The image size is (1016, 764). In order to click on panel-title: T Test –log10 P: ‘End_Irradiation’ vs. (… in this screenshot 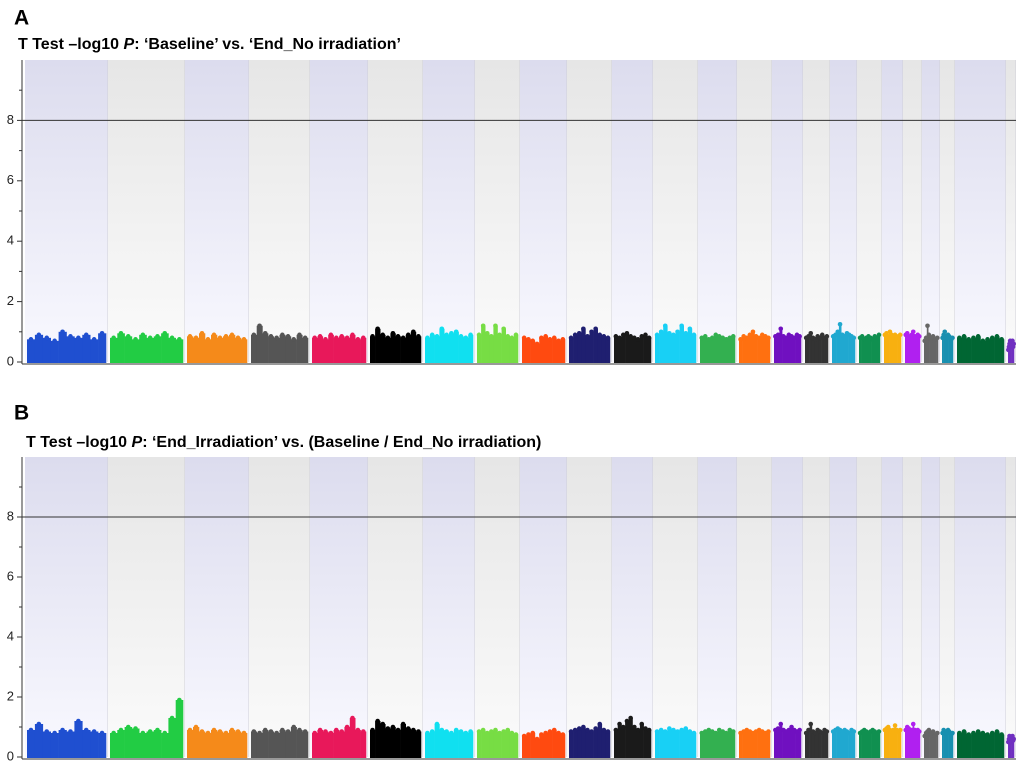, I will do `click(283, 442)`.